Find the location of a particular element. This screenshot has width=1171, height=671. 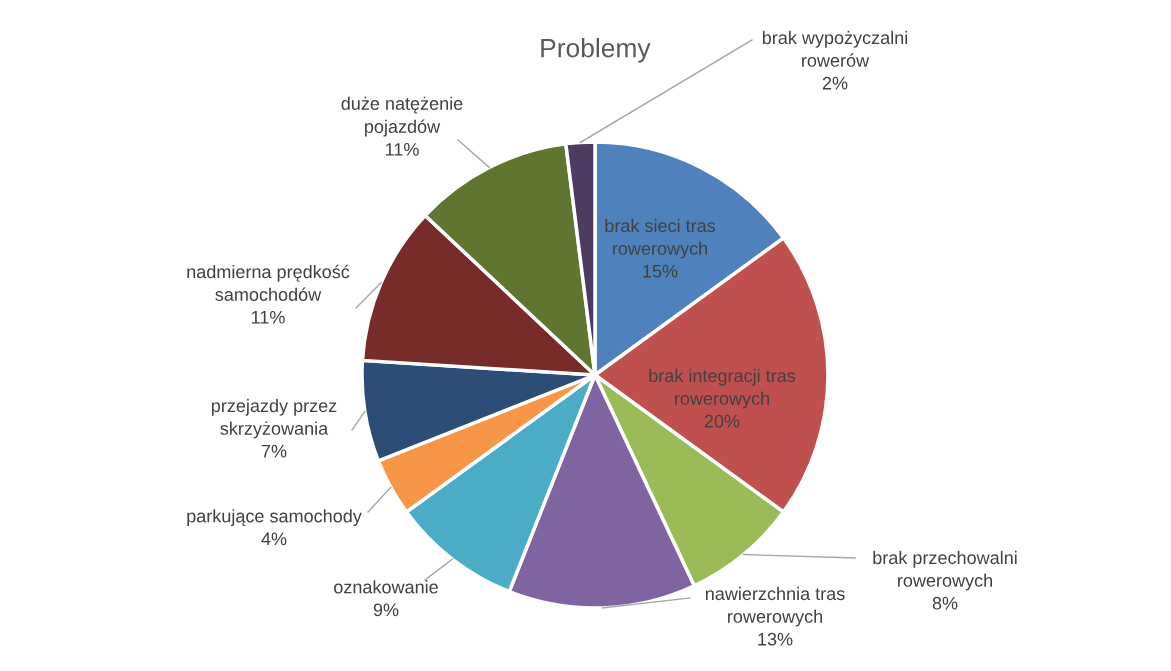

slice-label: nadmierna prędkość samochodów is located at coordinates (268, 282).